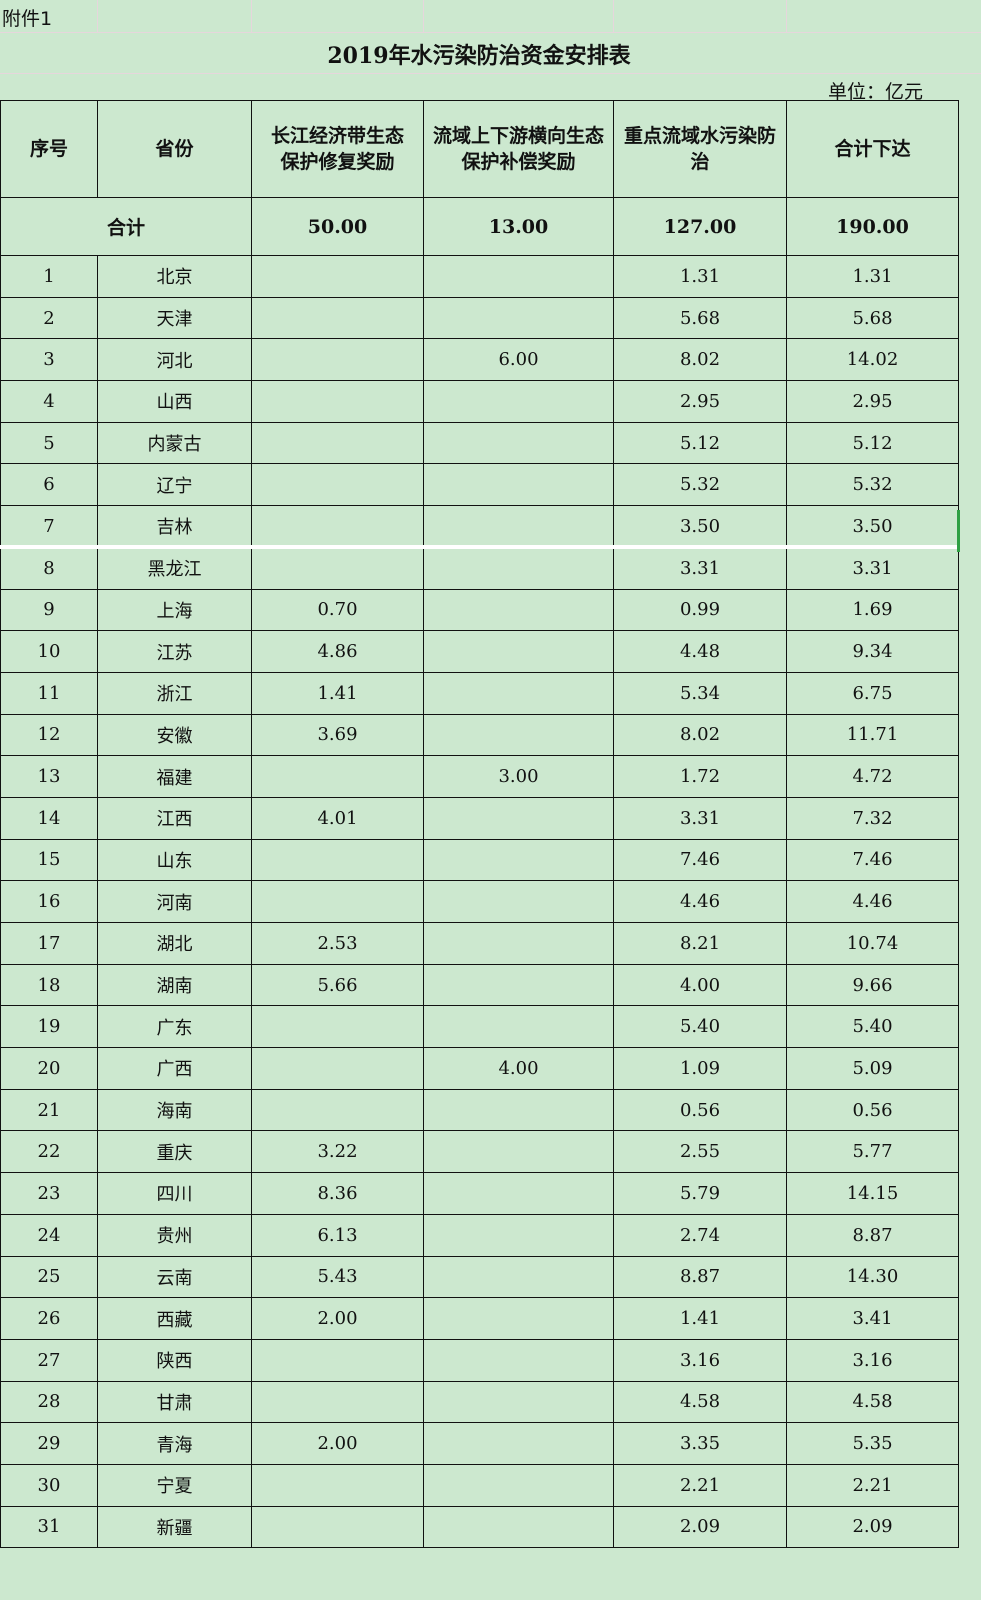 Image resolution: width=981 pixels, height=1600 pixels. I want to click on total-cell: 8.87, so click(872, 1235).